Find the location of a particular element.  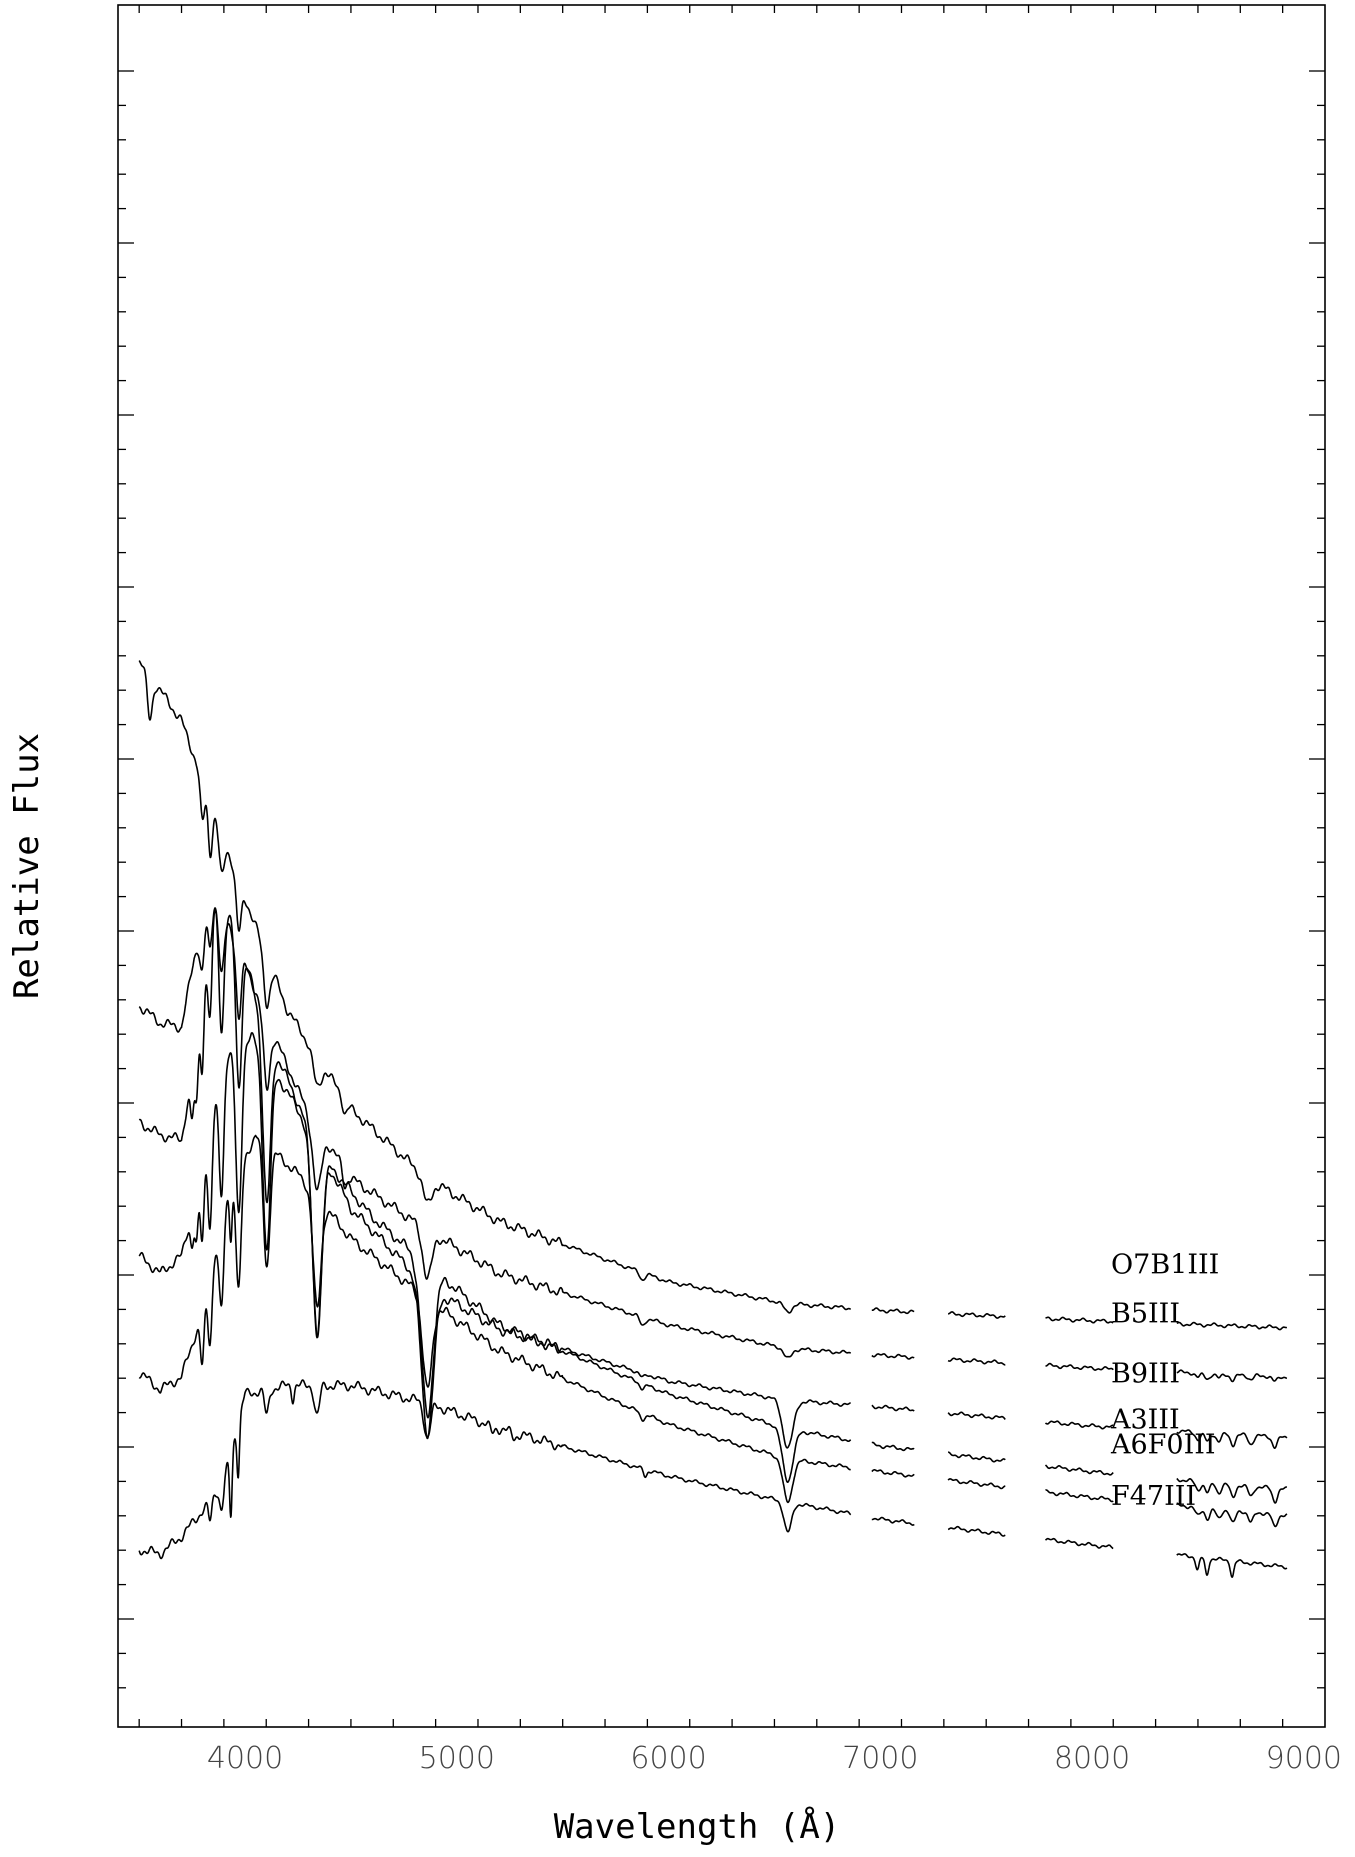

x-tick-labels: 4000 5000 6000 7000 8000 9000 is located at coordinates (774, 1758).